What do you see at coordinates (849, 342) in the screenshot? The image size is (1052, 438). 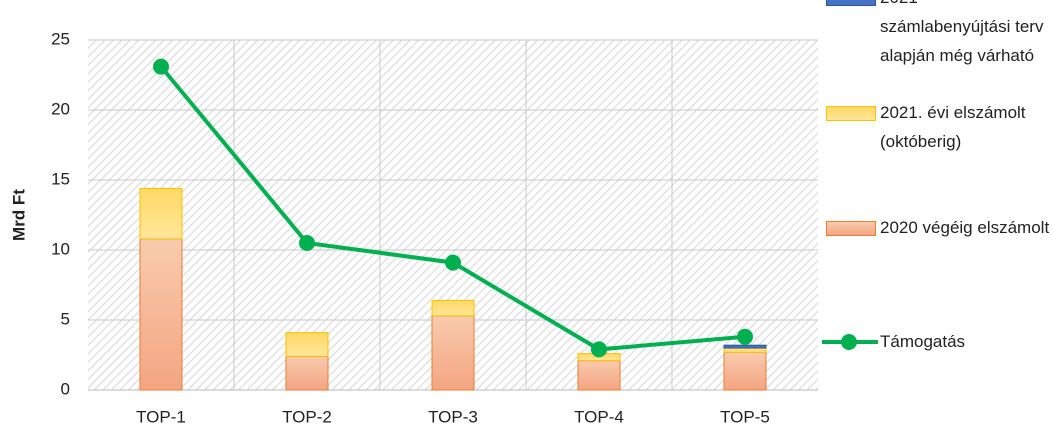 I see `legend-marker` at bounding box center [849, 342].